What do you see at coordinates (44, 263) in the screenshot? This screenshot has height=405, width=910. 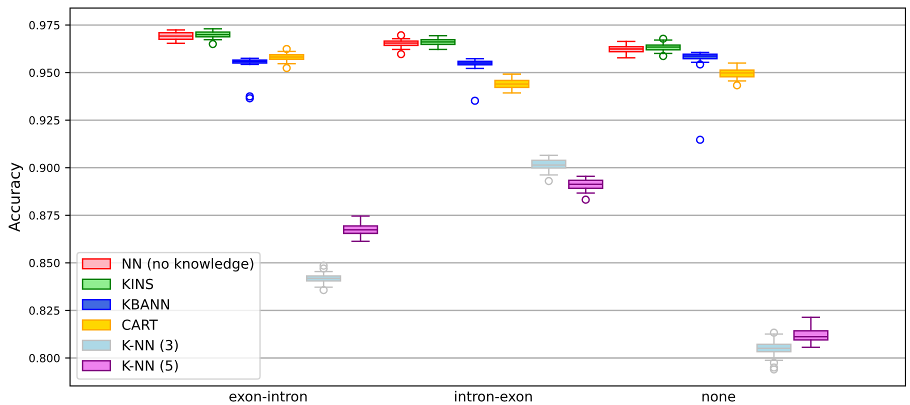 I see `y-tick-label: 0.850` at bounding box center [44, 263].